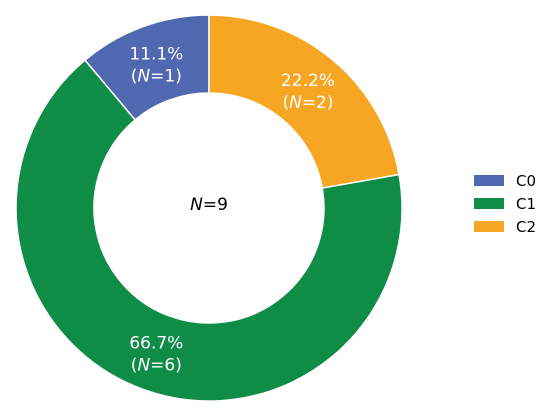 The width and height of the screenshot is (550, 411). Describe the element at coordinates (489, 203) in the screenshot. I see `legend-swatch-c1` at that location.